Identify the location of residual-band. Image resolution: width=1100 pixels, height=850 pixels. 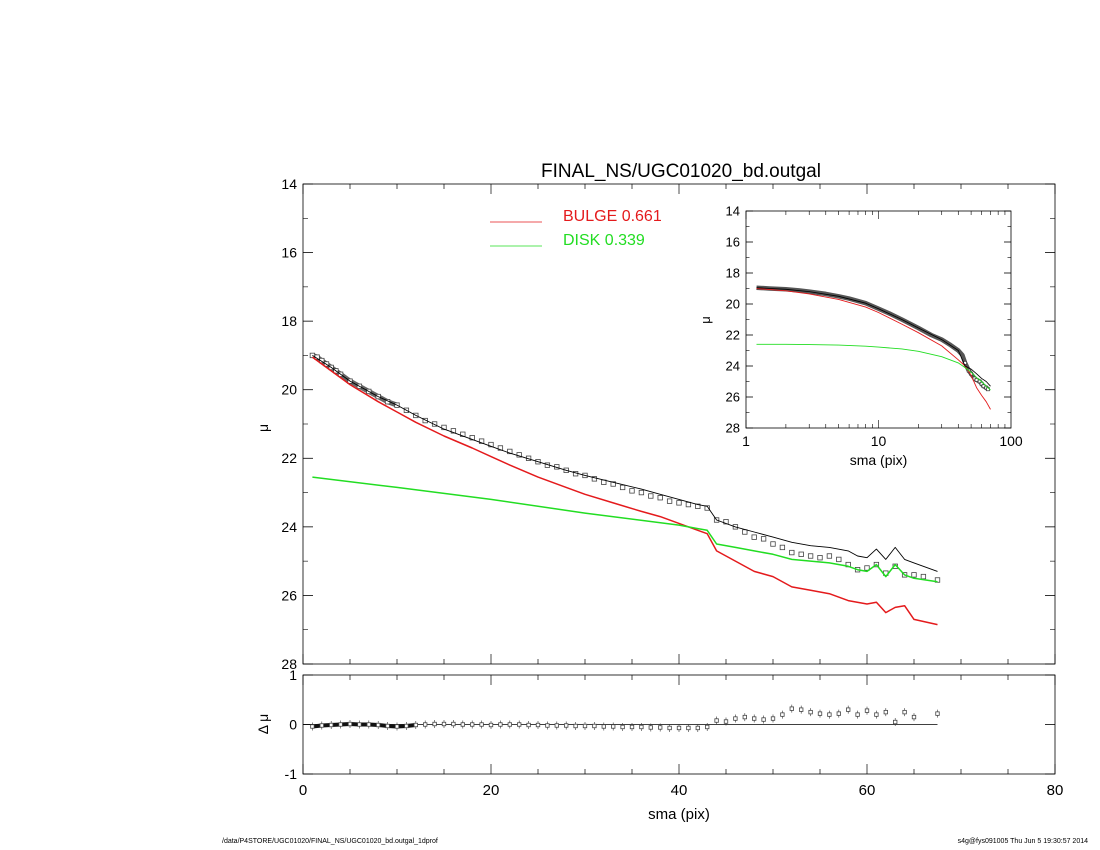
(364, 725).